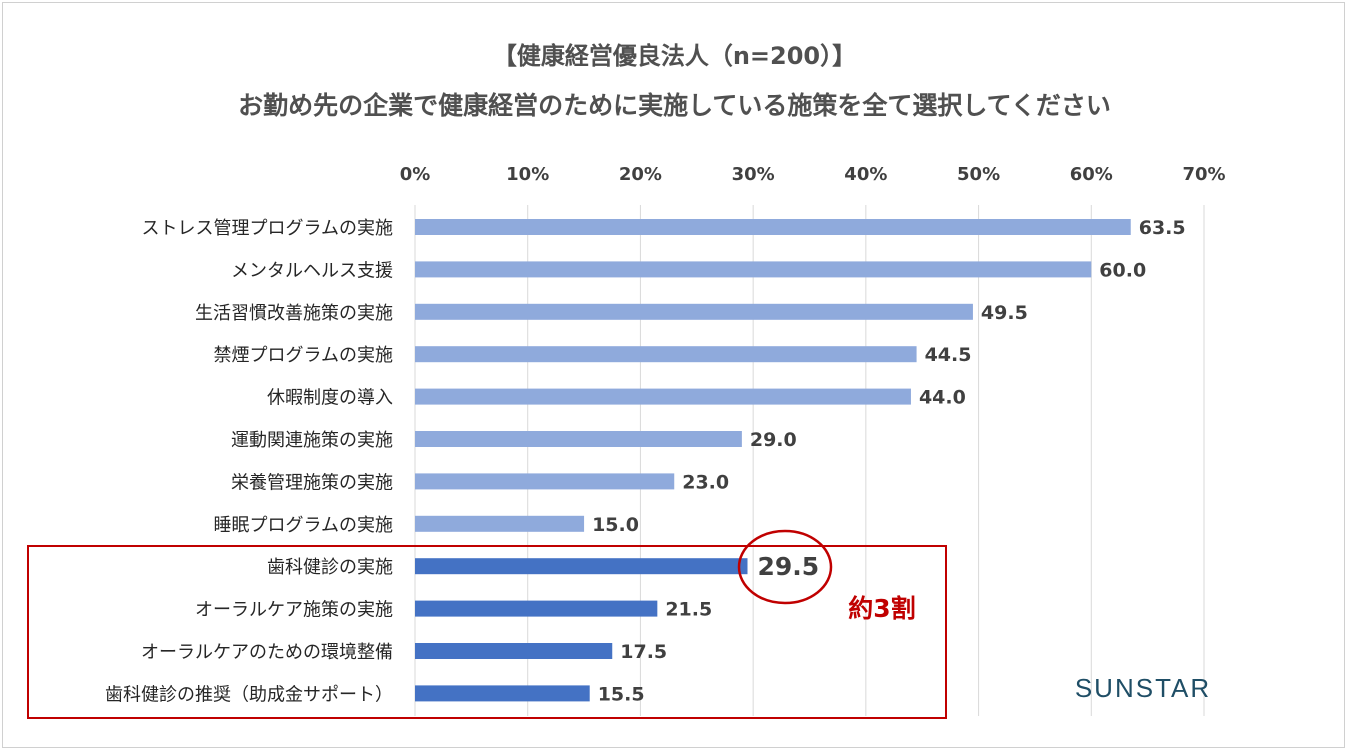 This screenshot has width=1349, height=752. Describe the element at coordinates (312, 440) in the screenshot. I see `category-label: 運動関連施策の実施` at that location.